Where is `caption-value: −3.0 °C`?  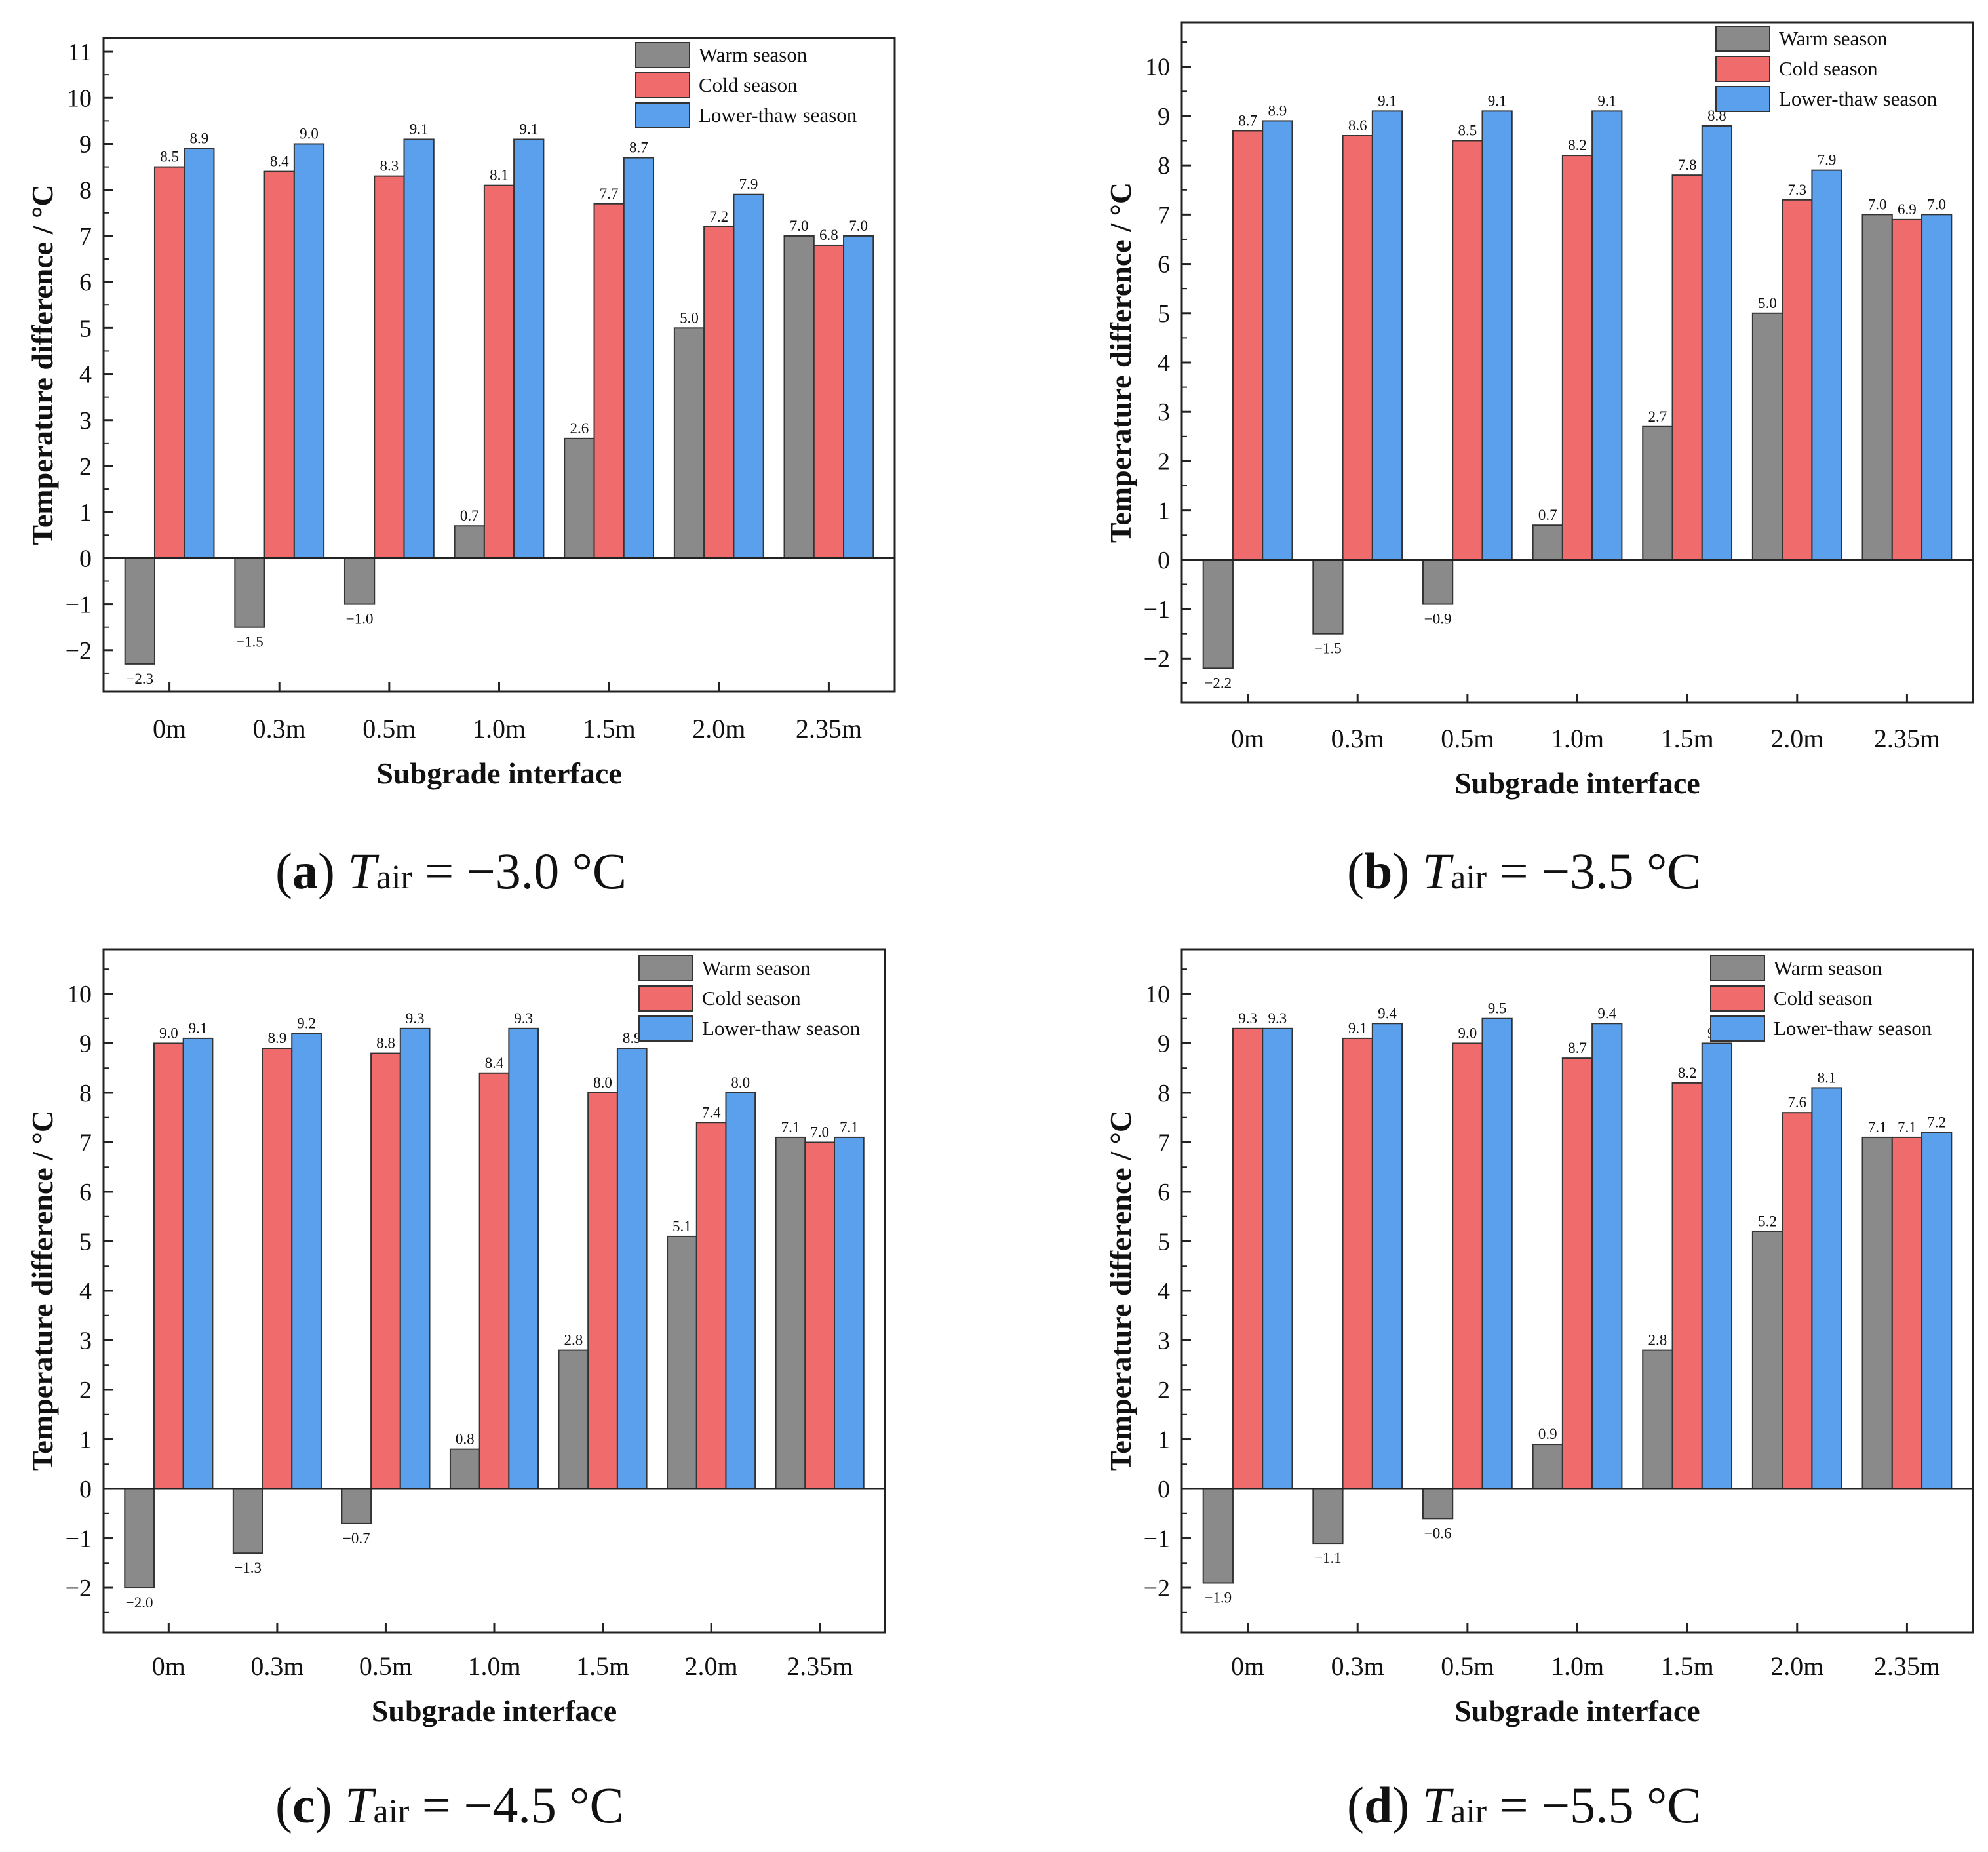 caption-value: −3.0 °C is located at coordinates (546, 871).